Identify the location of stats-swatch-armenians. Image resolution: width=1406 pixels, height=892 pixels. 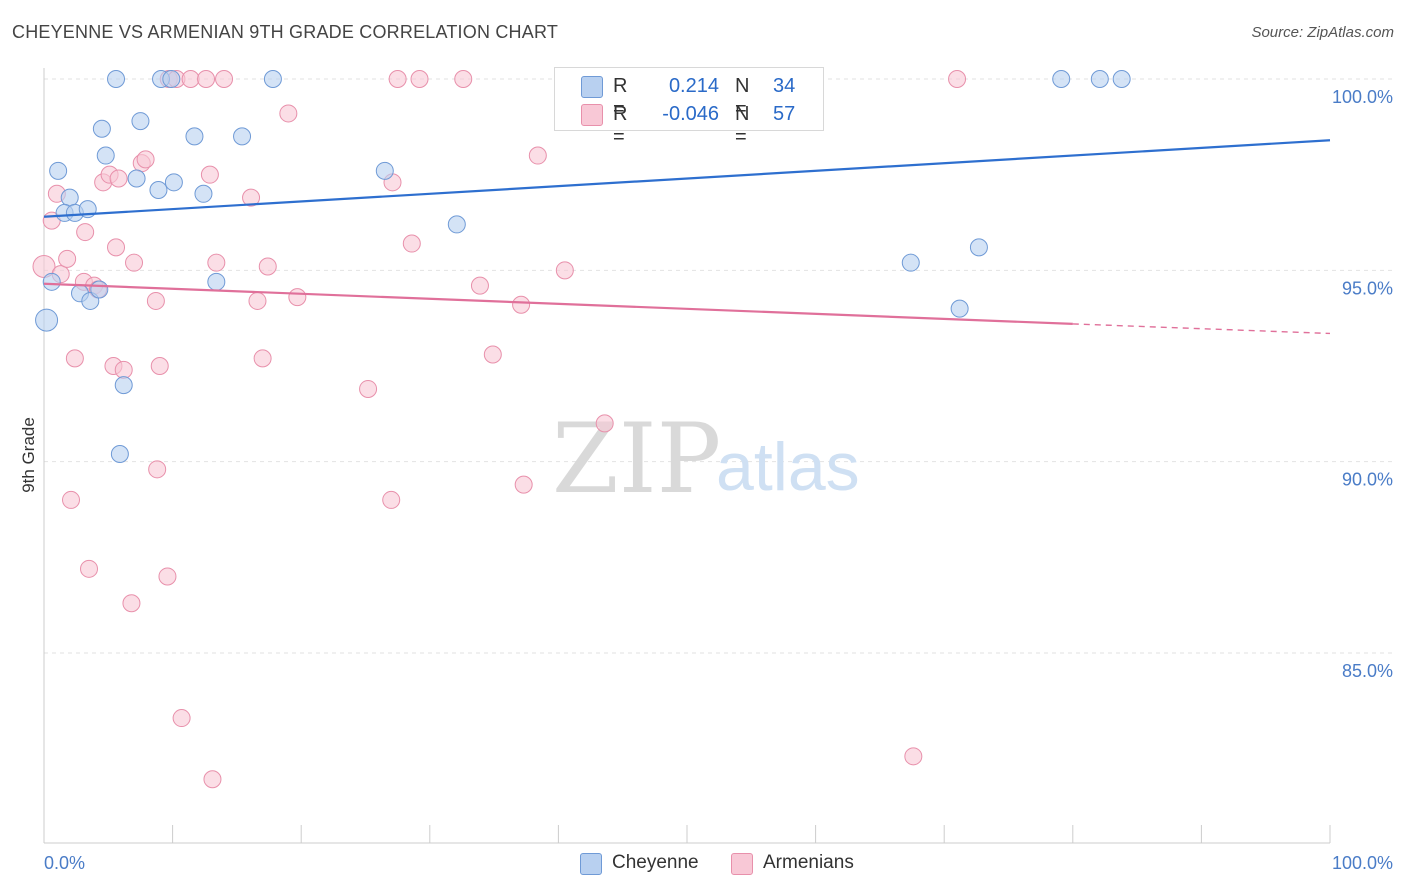
(592, 115).